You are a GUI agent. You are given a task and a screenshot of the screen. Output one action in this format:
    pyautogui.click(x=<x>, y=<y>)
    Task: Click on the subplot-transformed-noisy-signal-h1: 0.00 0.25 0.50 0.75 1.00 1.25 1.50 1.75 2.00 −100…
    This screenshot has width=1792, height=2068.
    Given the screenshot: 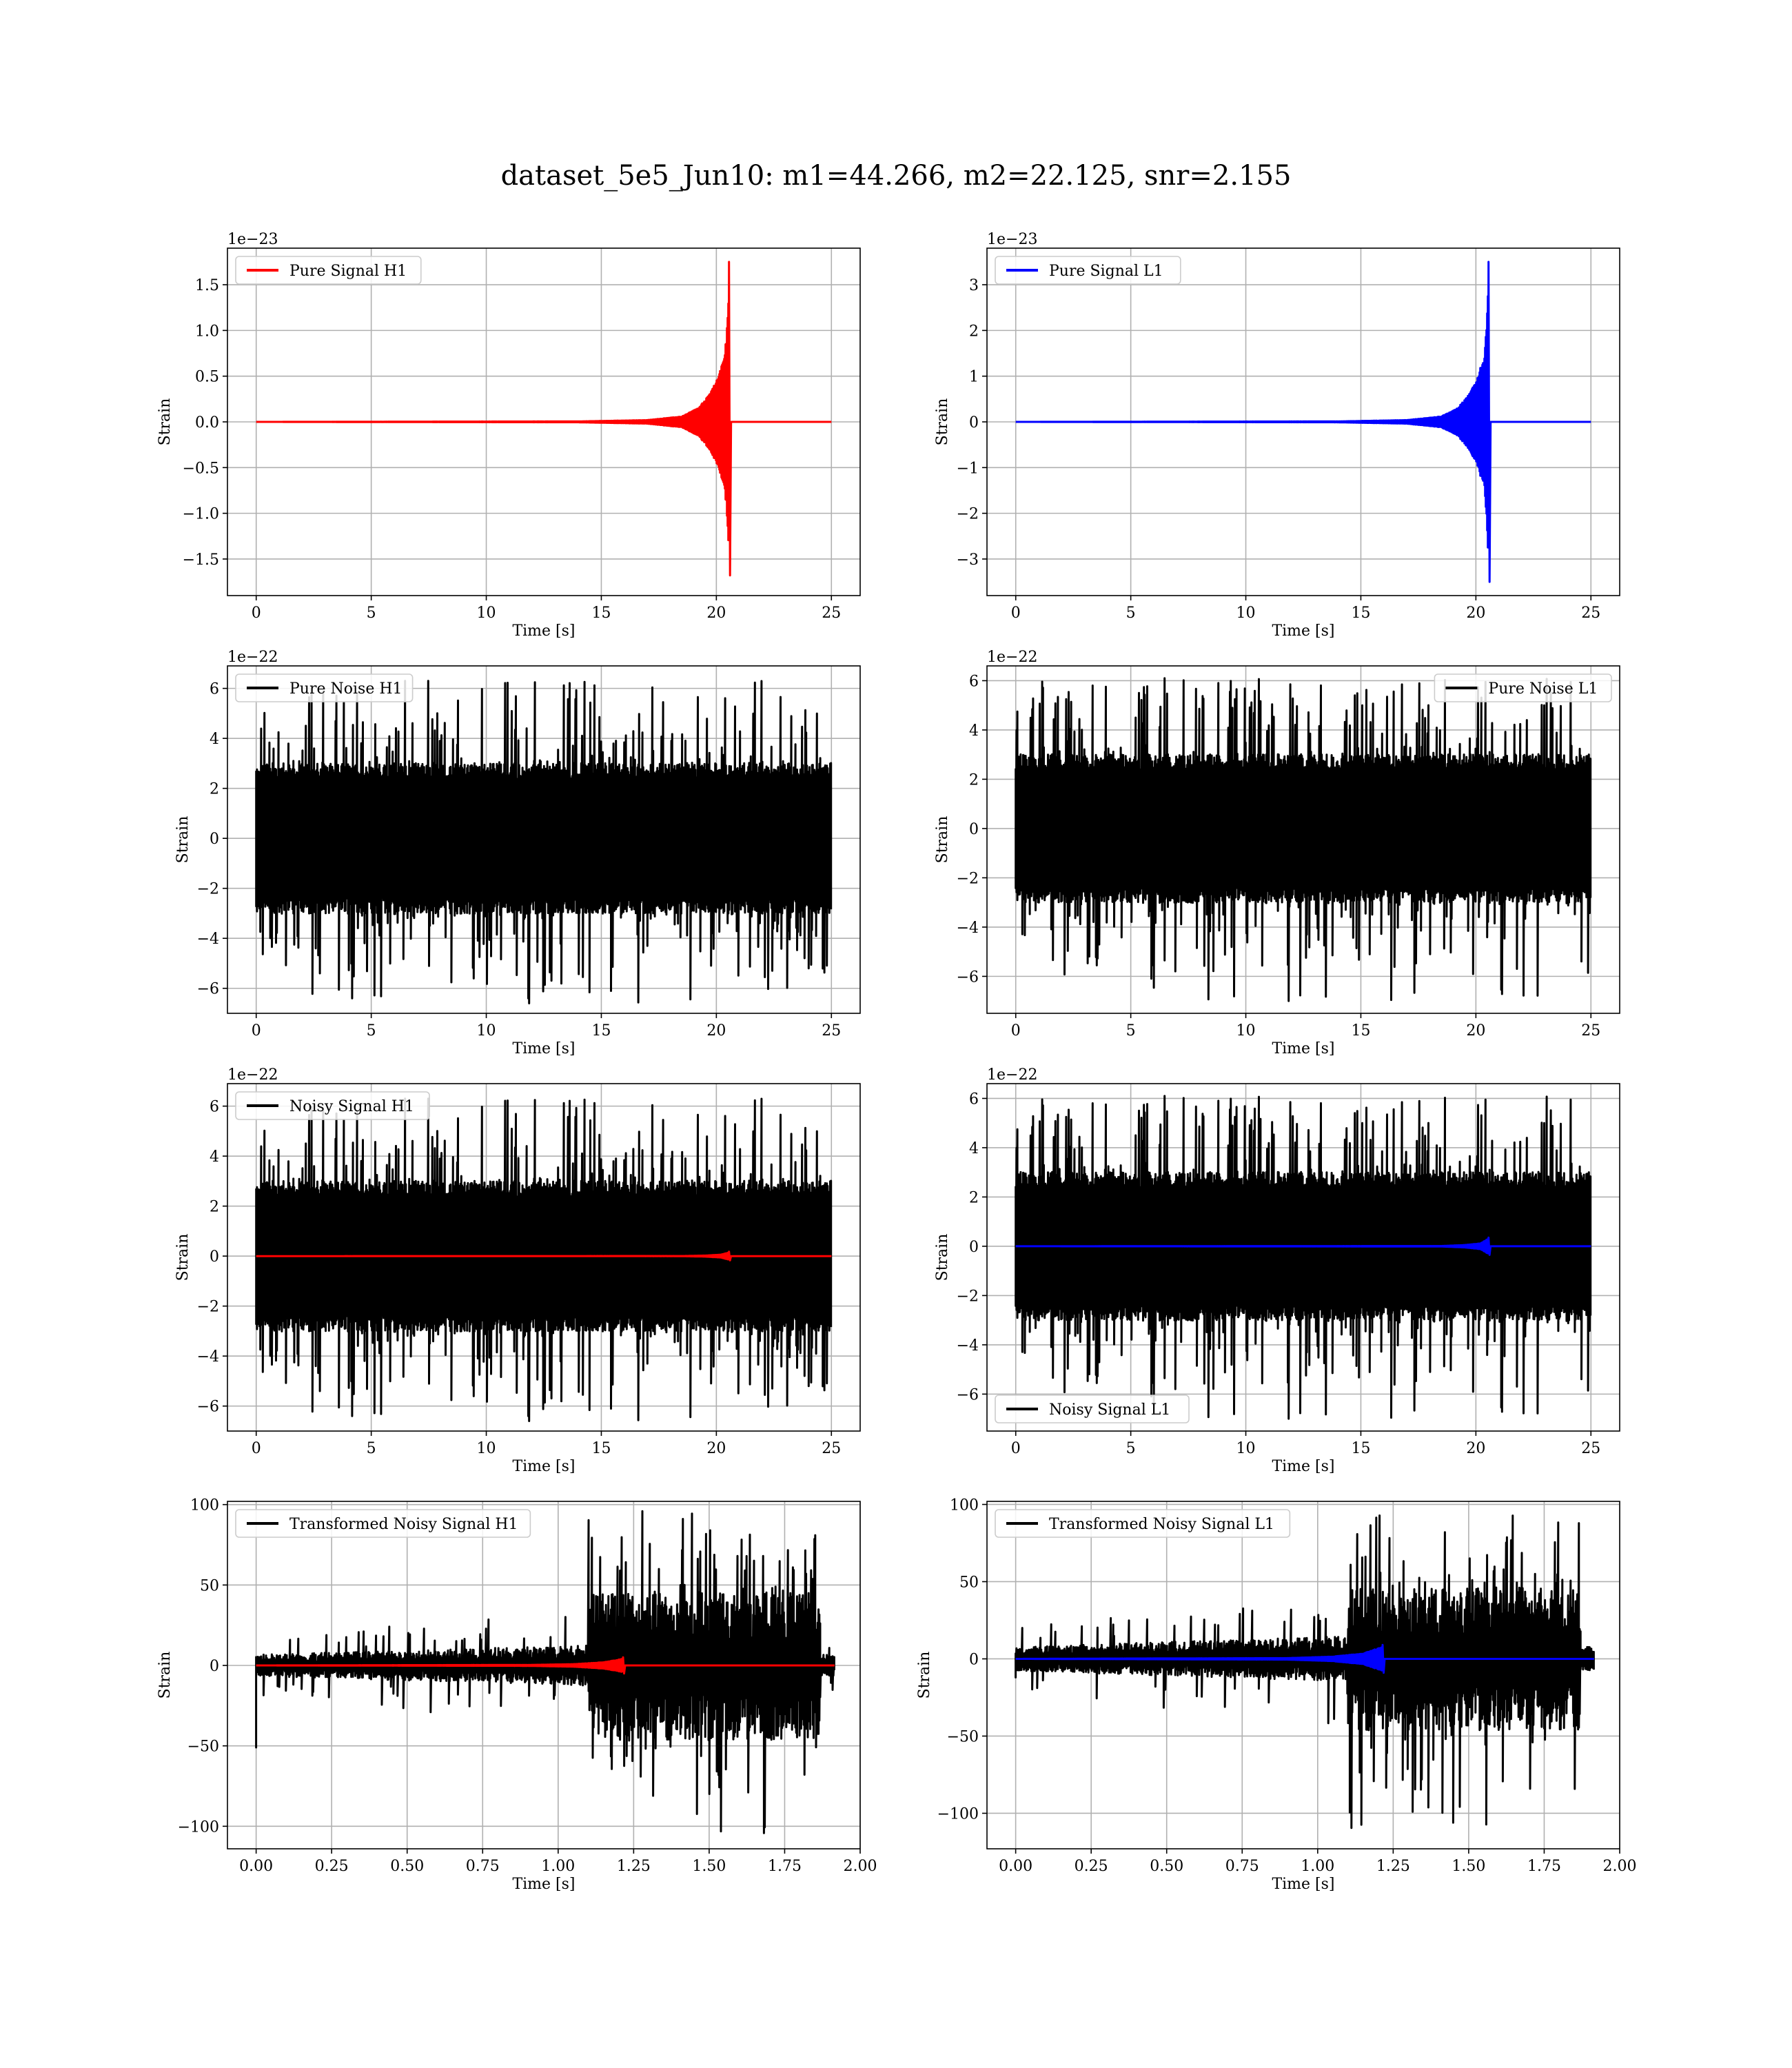 What is the action you would take?
    pyautogui.click(x=516, y=1695)
    